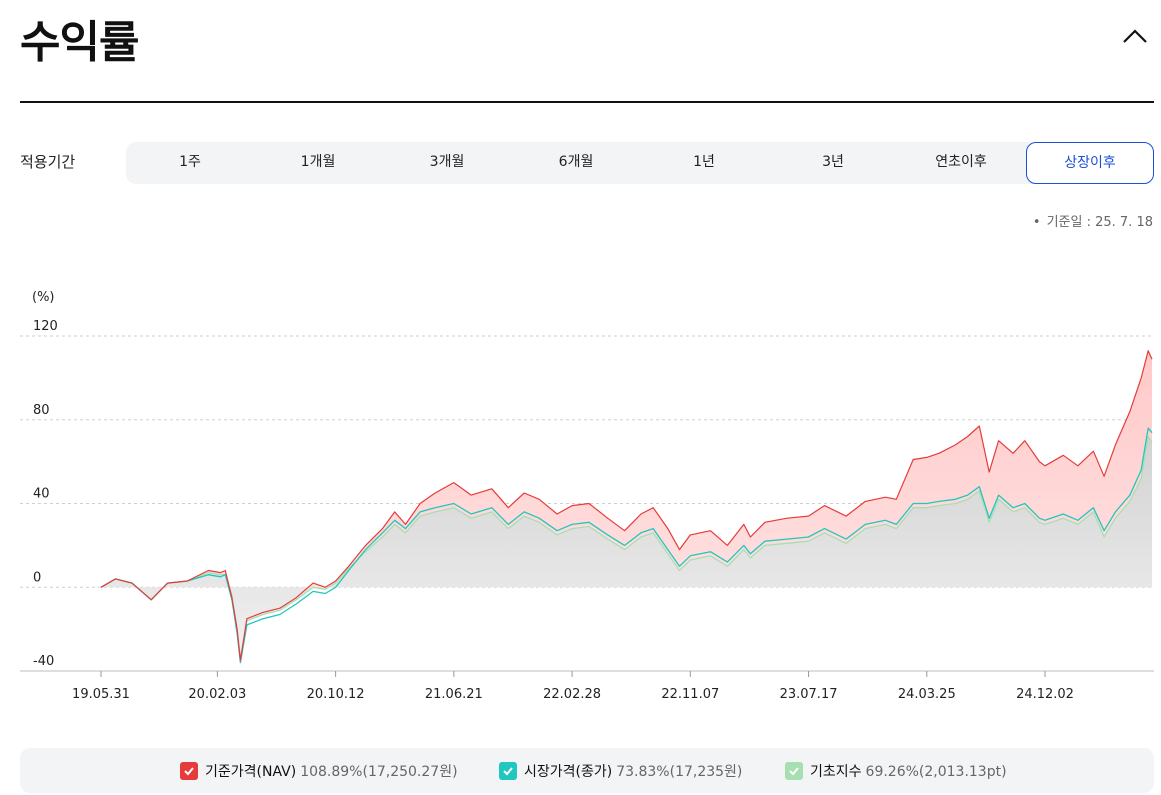  I want to click on x-tick-label: 22.02.28, so click(572, 694).